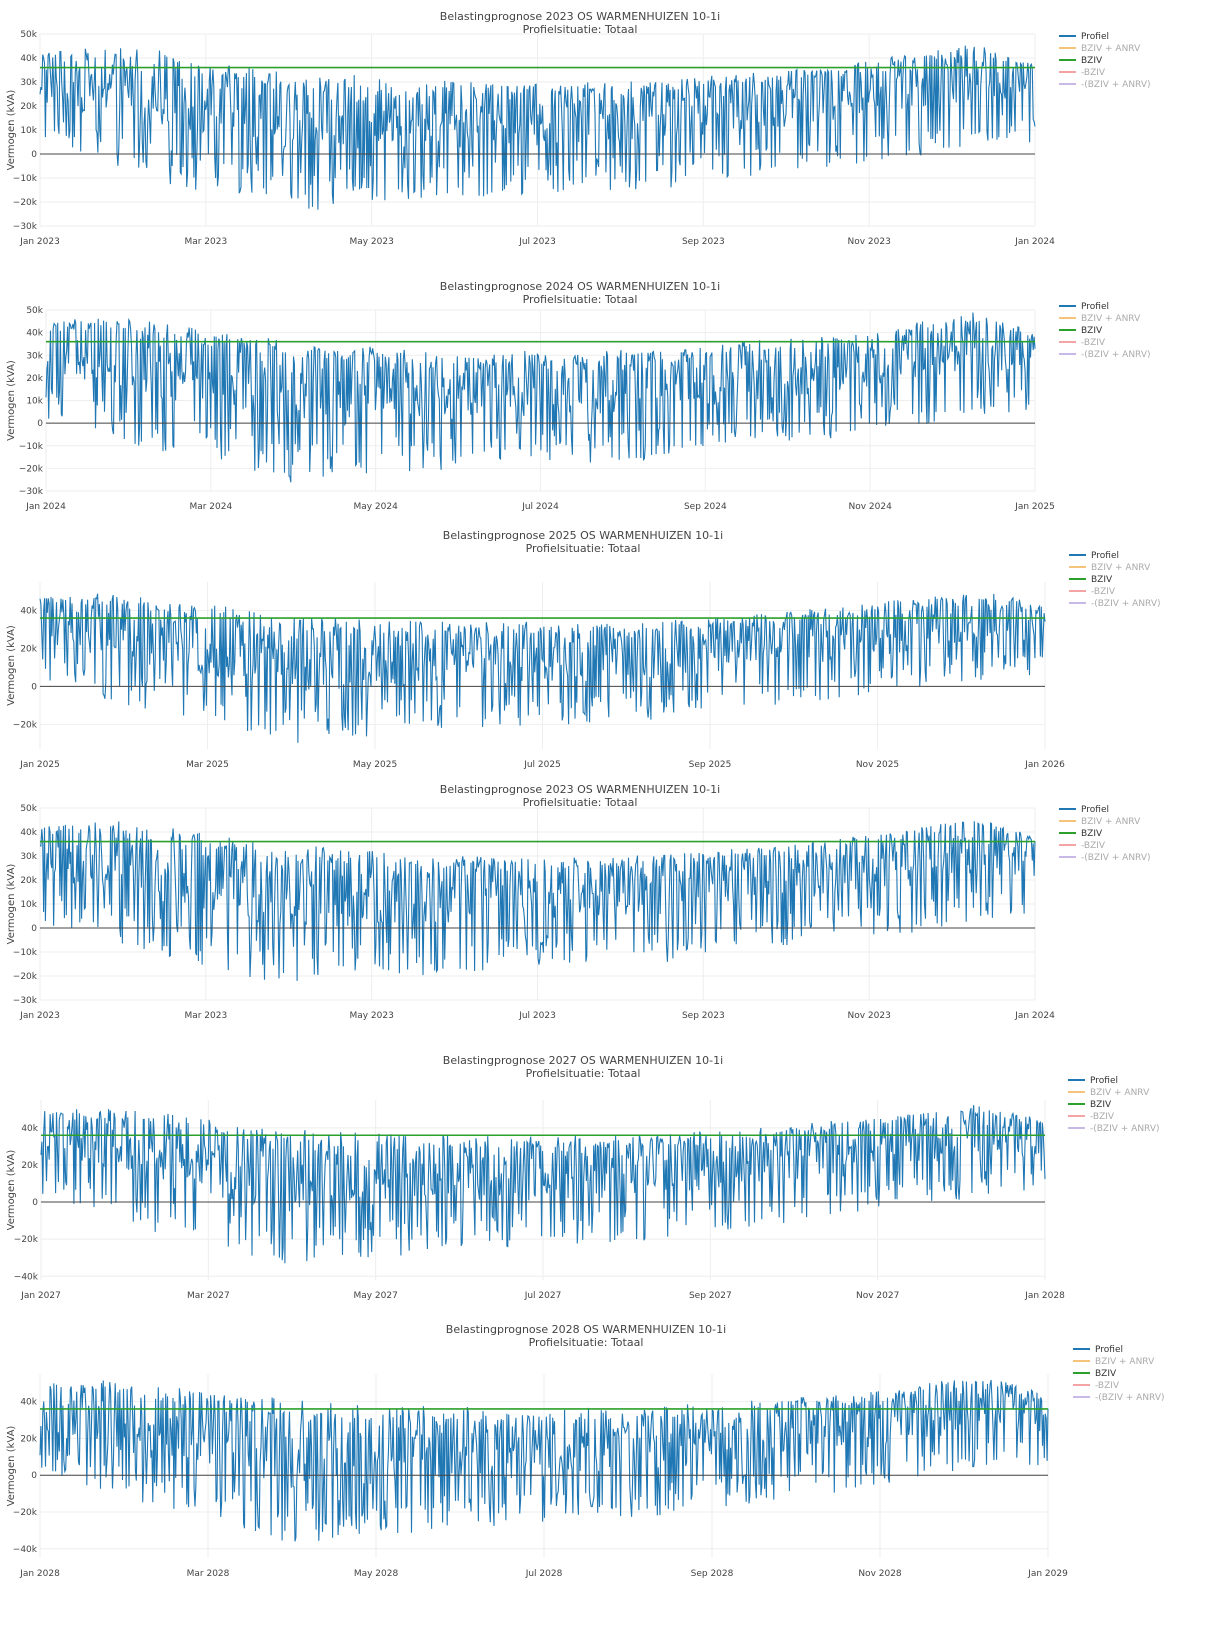 The height and width of the screenshot is (1641, 1213). Describe the element at coordinates (542, 765) in the screenshot. I see `x-tick-label: Jul 2025` at that location.